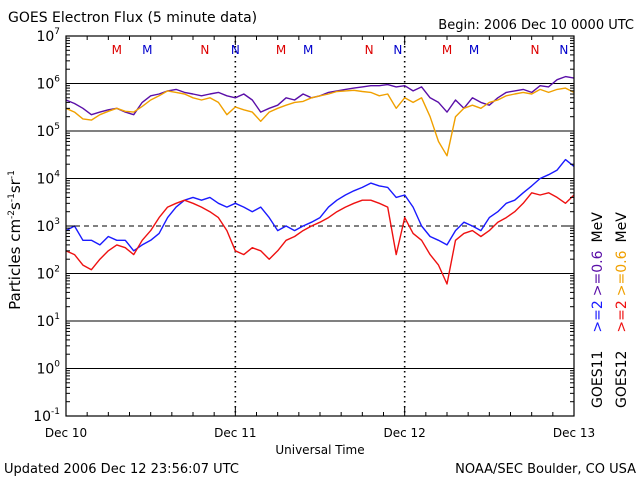 This screenshot has width=640, height=480. Describe the element at coordinates (545, 469) in the screenshot. I see `credit-text: NOAA/SEC Boulder, CO USA` at that location.